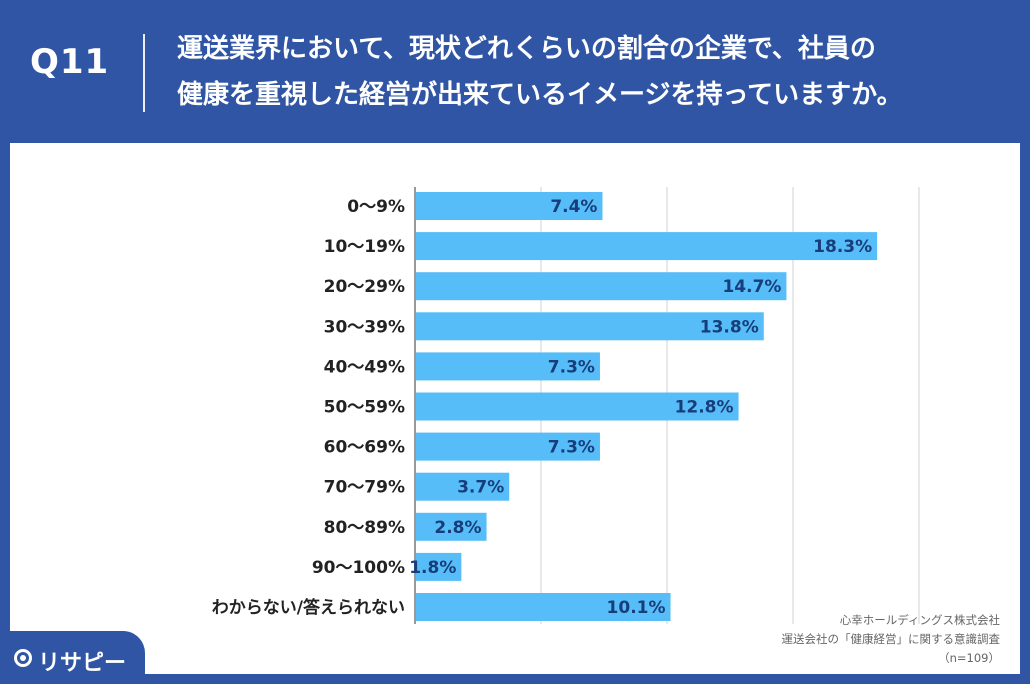 This screenshot has height=684, width=1030. I want to click on category-label: 0〜9%, so click(376, 207).